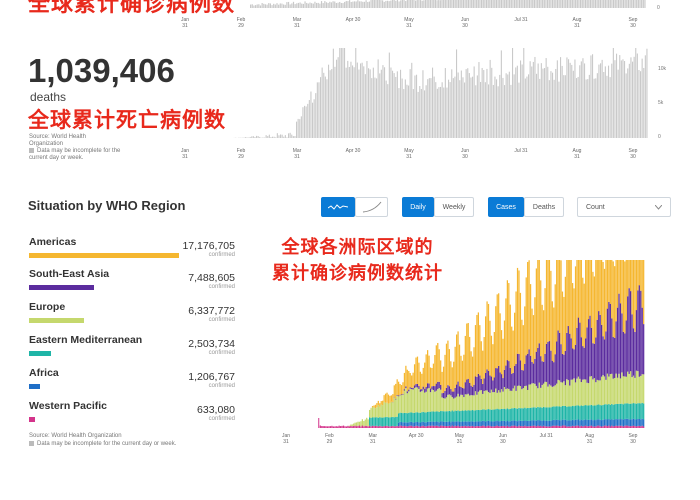  I want to click on region-name: Europe, so click(47, 307).